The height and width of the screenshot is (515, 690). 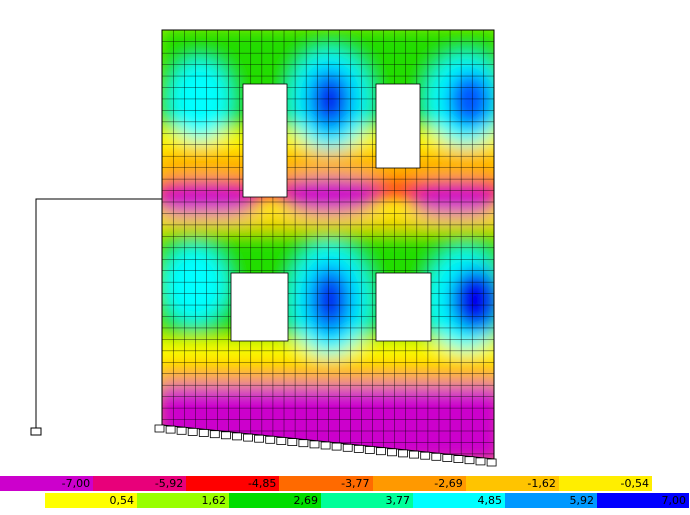 What do you see at coordinates (419, 483) in the screenshot?
I see `legend-swatch: -2,69` at bounding box center [419, 483].